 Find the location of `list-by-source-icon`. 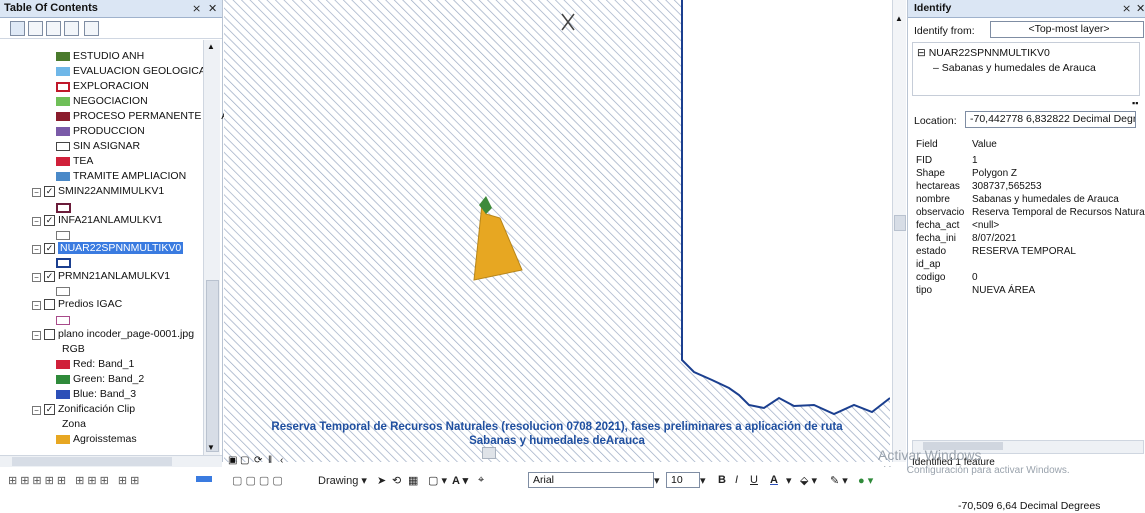

list-by-source-icon is located at coordinates (35, 28).